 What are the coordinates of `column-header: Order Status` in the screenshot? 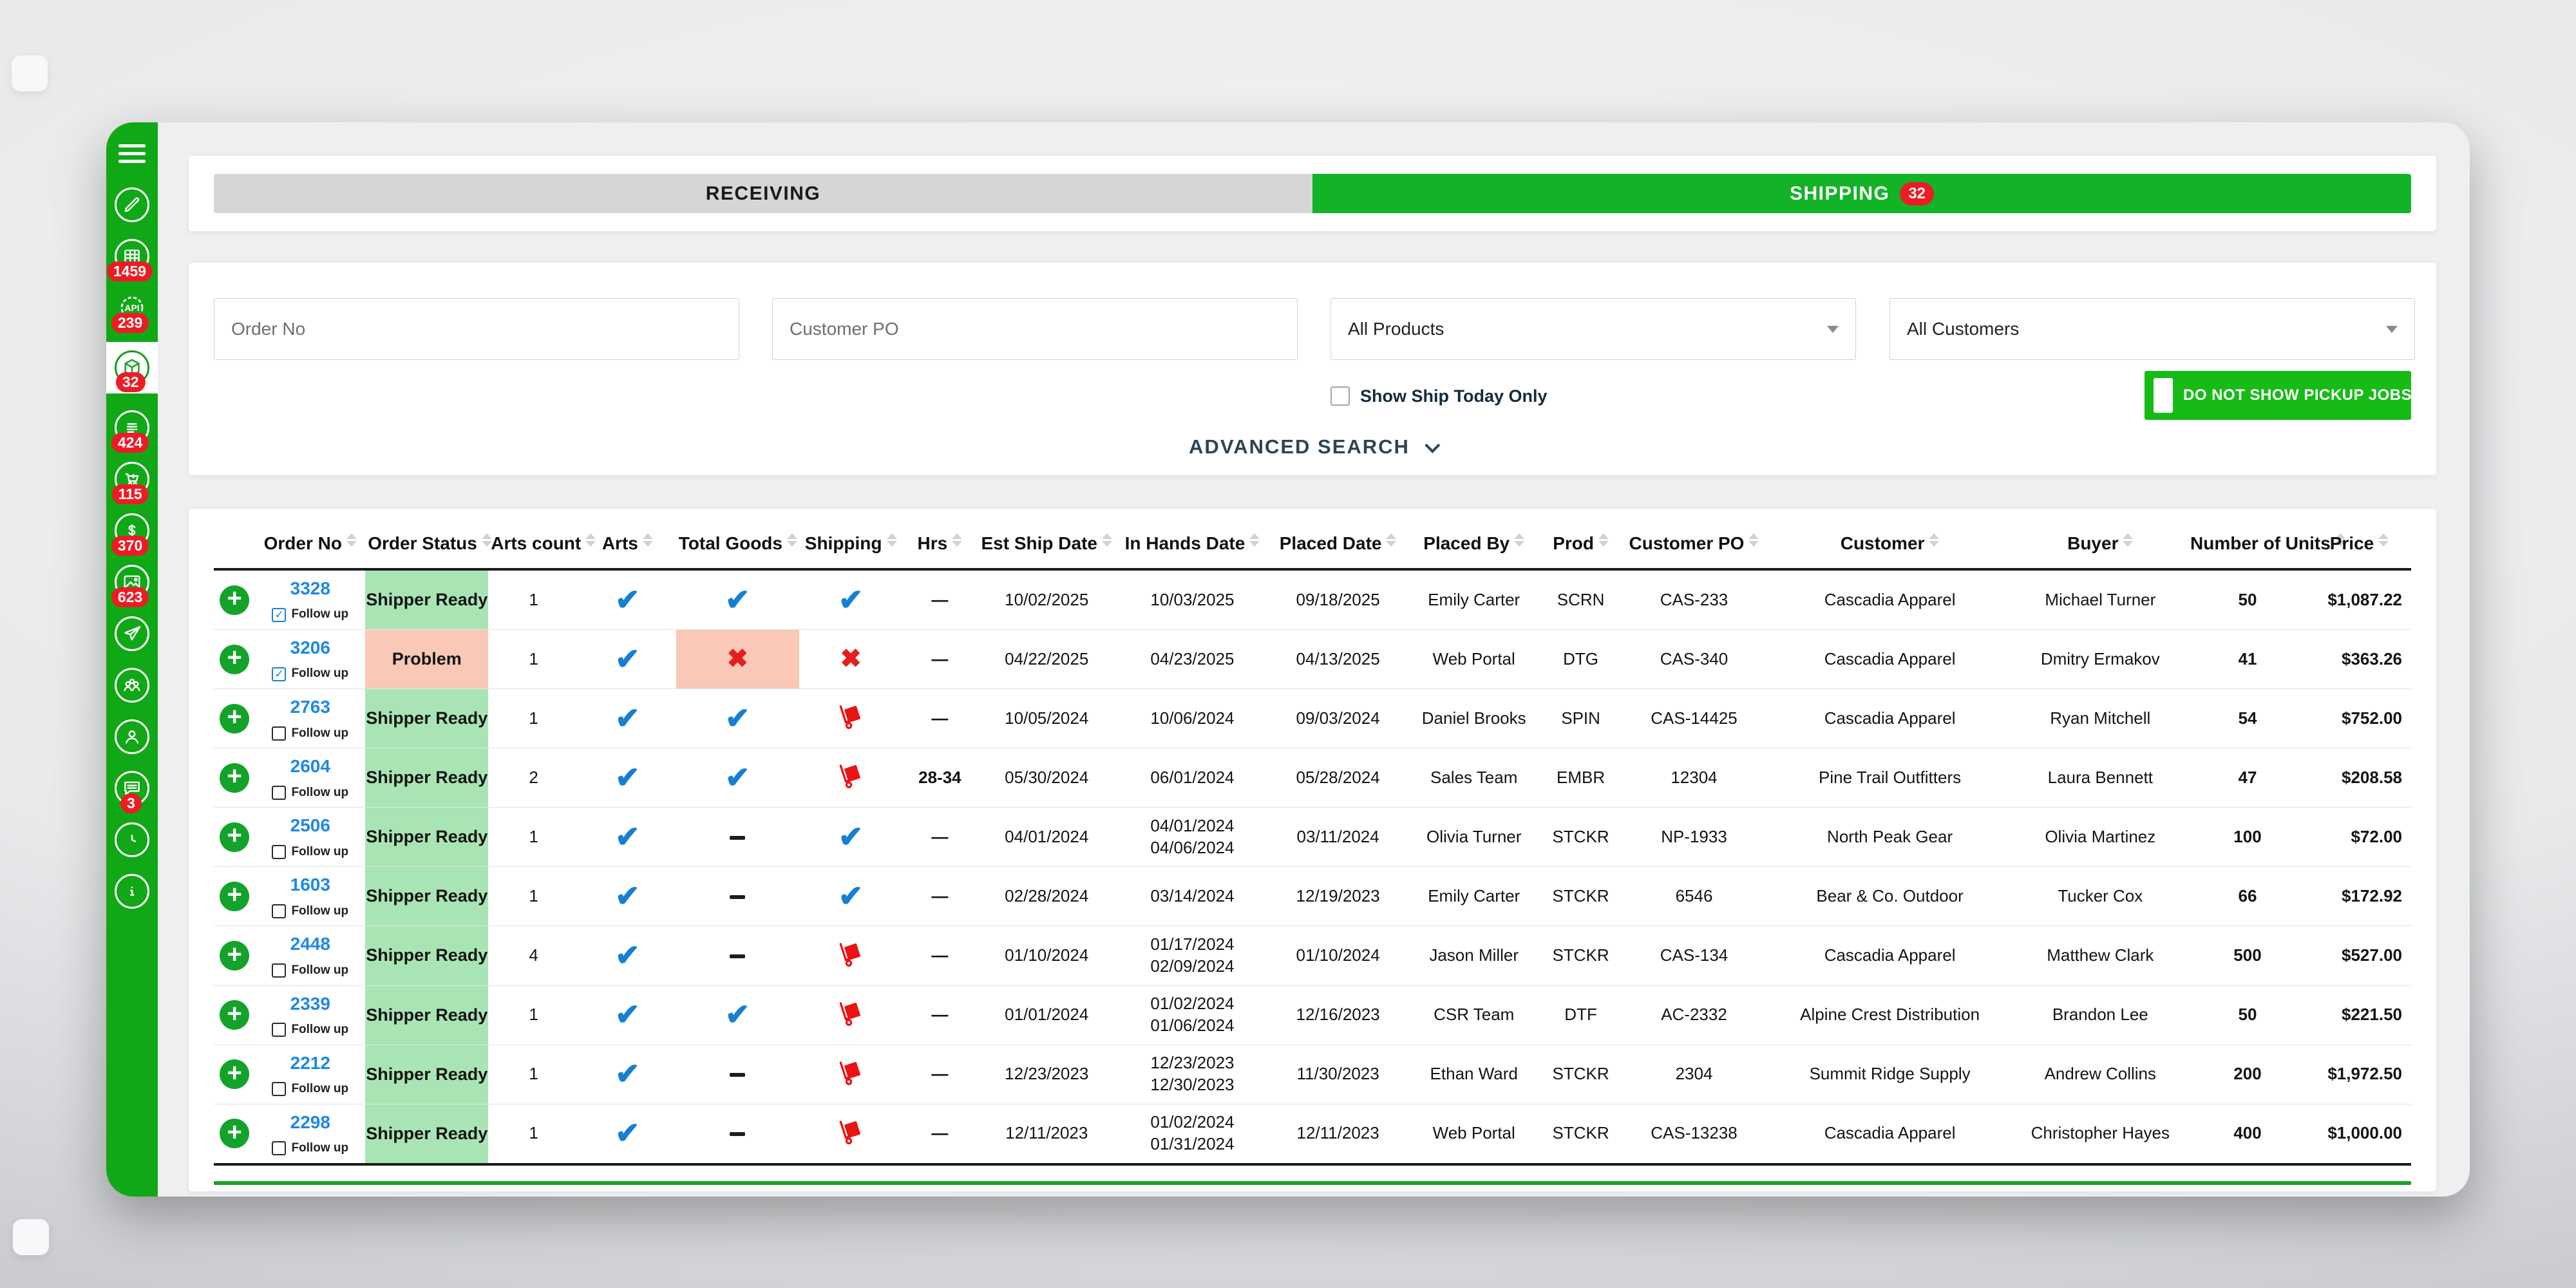 It's located at (429, 547).